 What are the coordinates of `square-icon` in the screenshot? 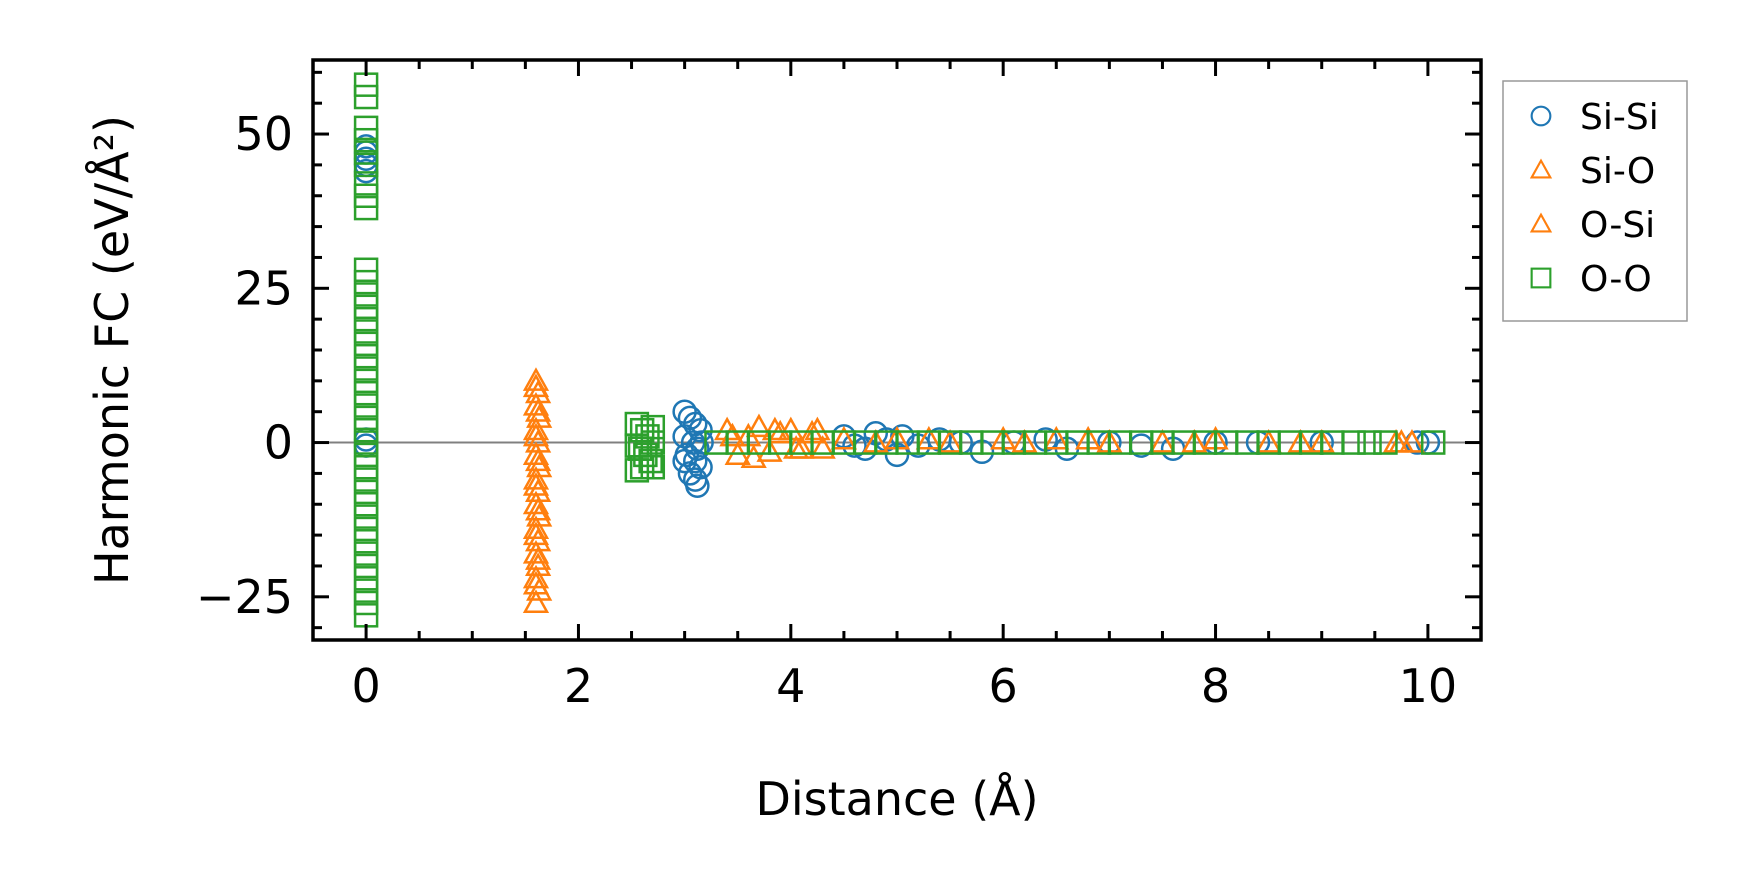 It's located at (1541, 278).